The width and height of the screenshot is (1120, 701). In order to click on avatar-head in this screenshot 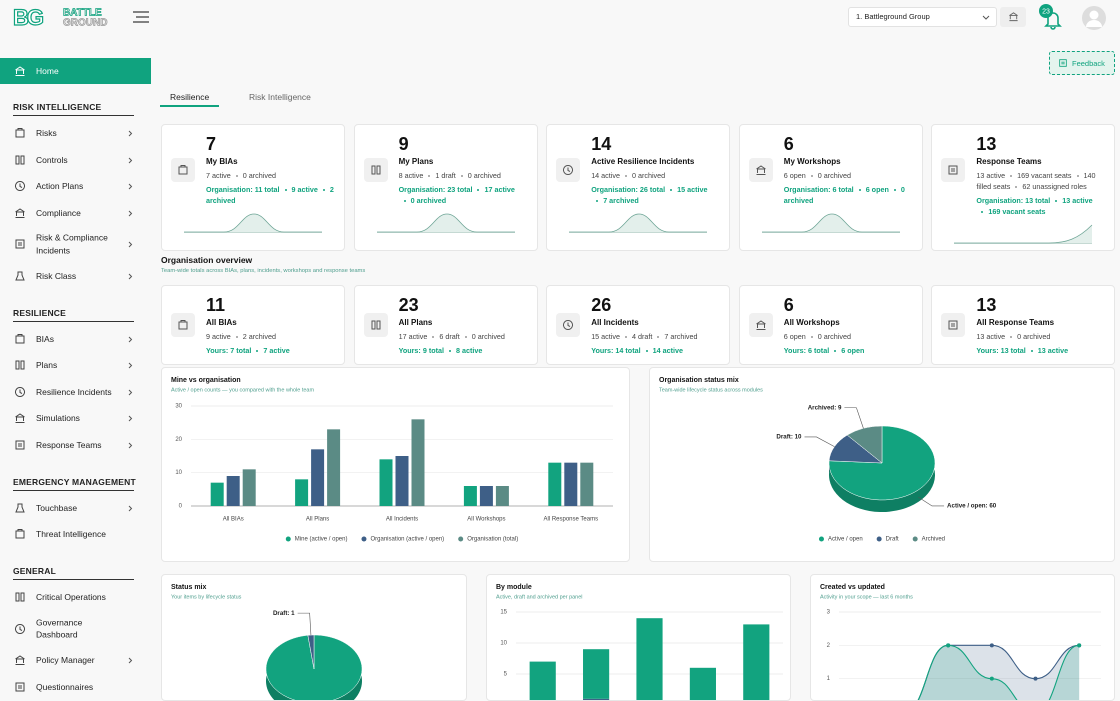, I will do `click(1094, 15)`.